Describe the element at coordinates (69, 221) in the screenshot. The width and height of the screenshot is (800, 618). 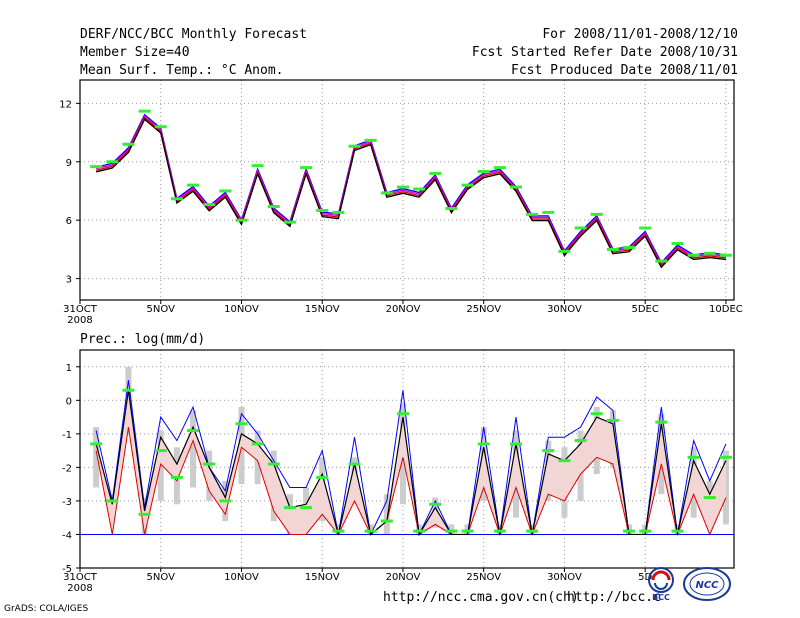
I see `y-tick-label: 6` at that location.